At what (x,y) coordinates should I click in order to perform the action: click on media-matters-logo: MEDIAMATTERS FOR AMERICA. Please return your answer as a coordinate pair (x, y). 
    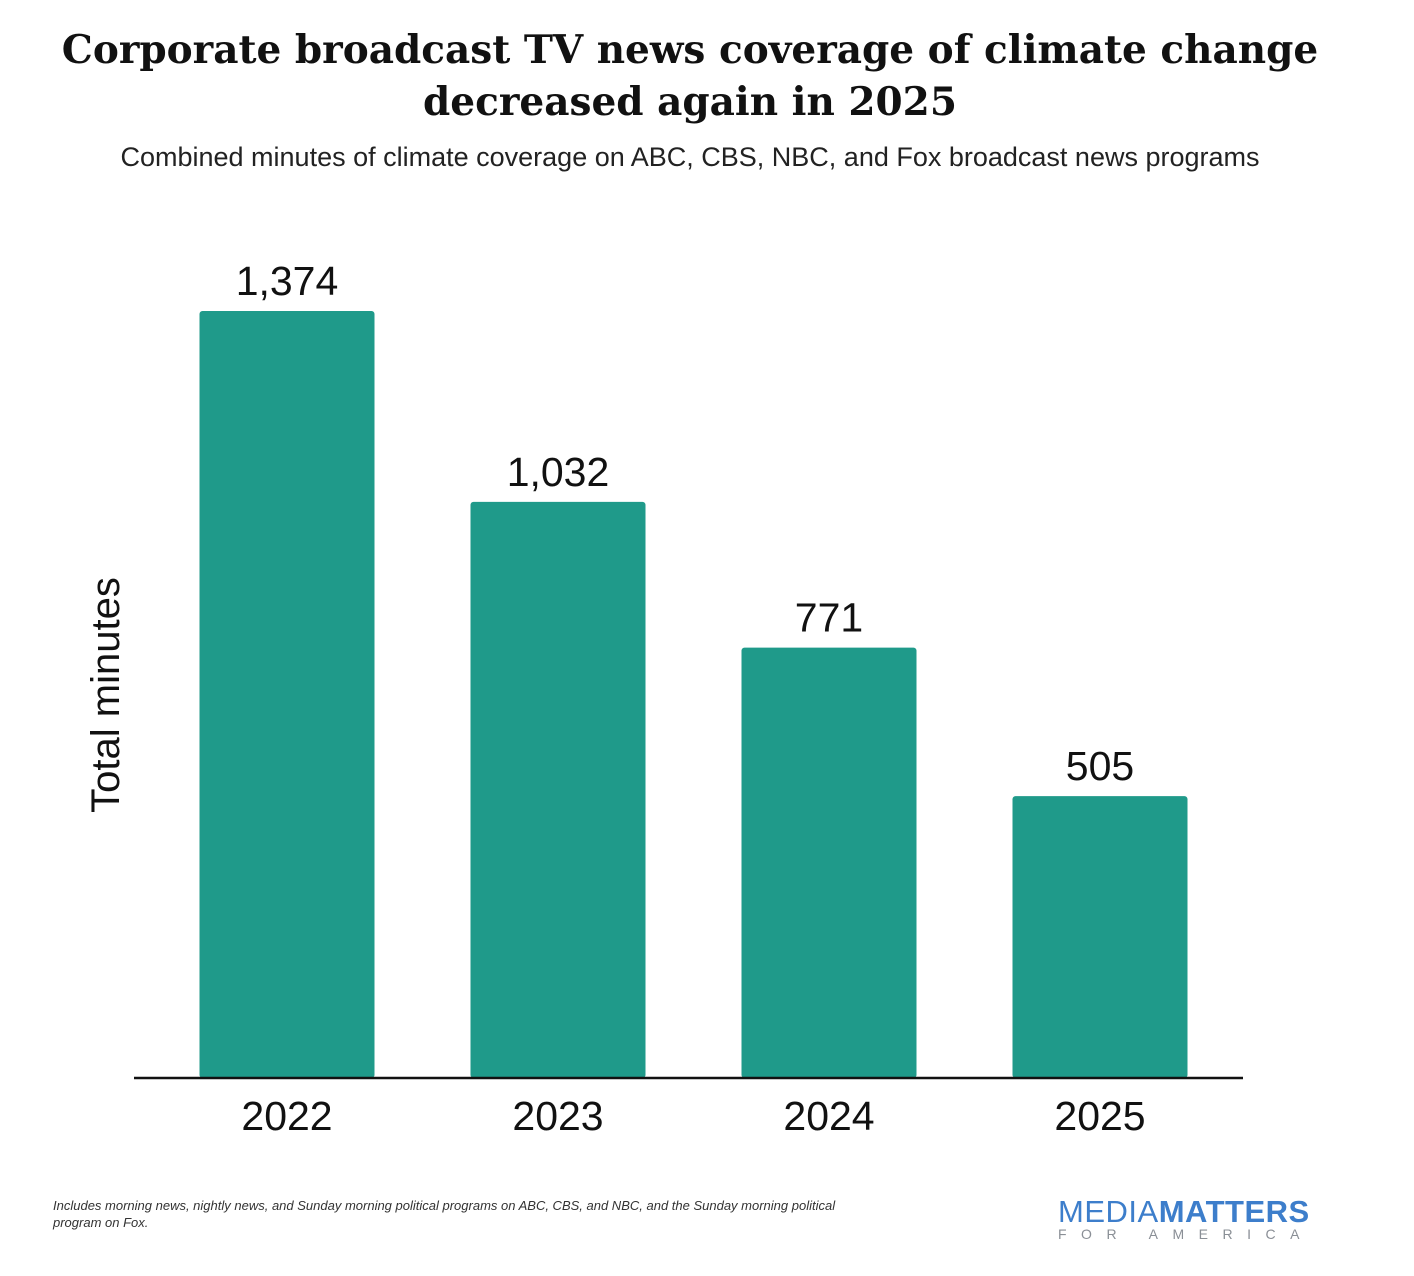
    Looking at the image, I should click on (1191, 1219).